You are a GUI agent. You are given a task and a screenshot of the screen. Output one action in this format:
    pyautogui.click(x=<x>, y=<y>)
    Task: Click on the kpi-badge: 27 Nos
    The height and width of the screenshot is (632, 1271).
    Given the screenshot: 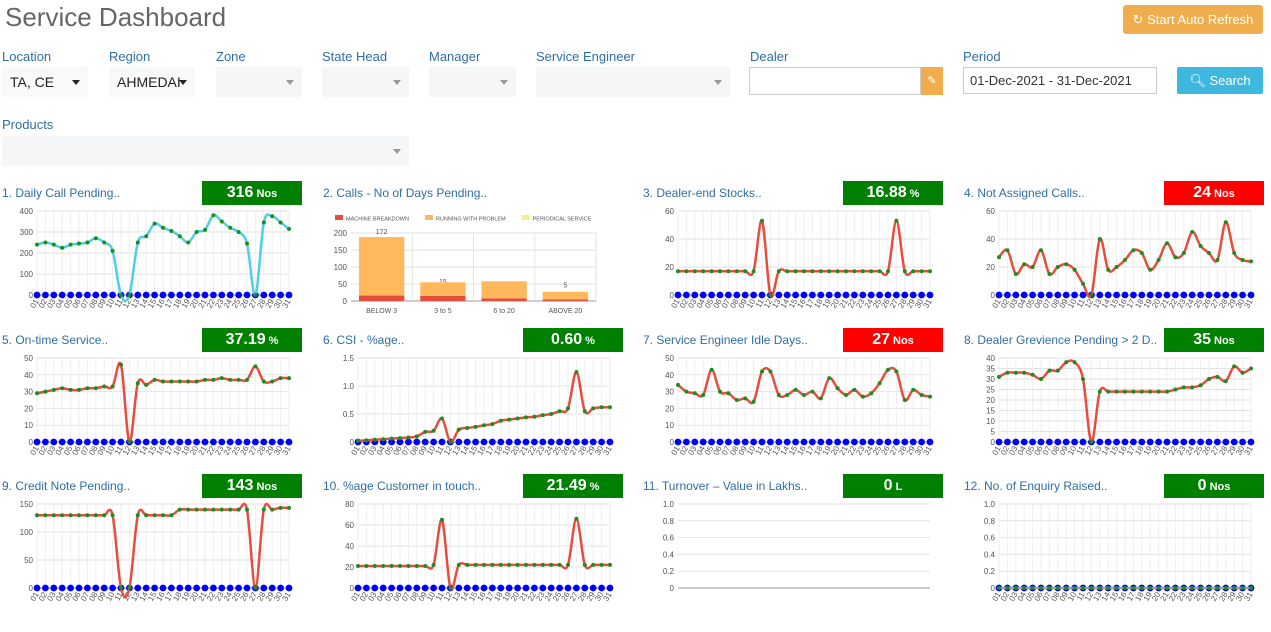 What is the action you would take?
    pyautogui.click(x=893, y=340)
    